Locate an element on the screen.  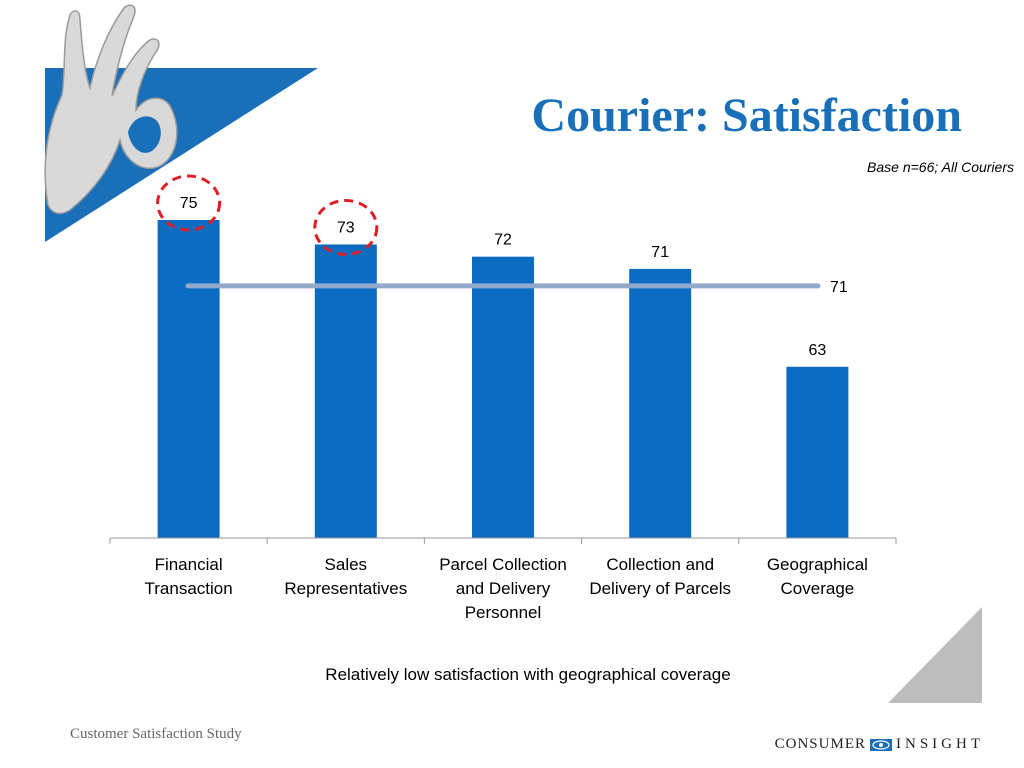
base-note: Base n=66; All Couriers is located at coordinates (940, 167).